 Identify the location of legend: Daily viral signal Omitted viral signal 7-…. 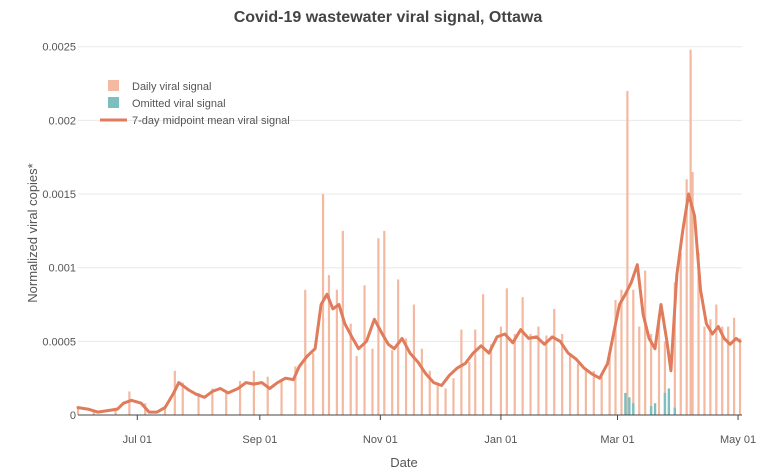
(195, 103).